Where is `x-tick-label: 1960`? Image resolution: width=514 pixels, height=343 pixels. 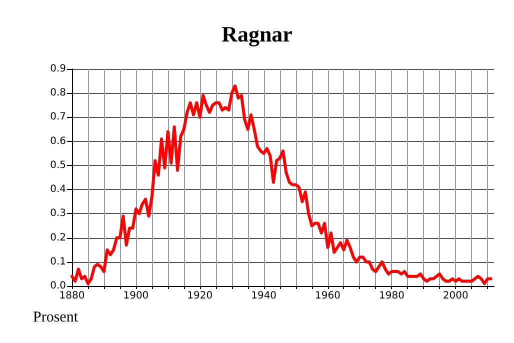 x-tick-label: 1960 is located at coordinates (327, 296).